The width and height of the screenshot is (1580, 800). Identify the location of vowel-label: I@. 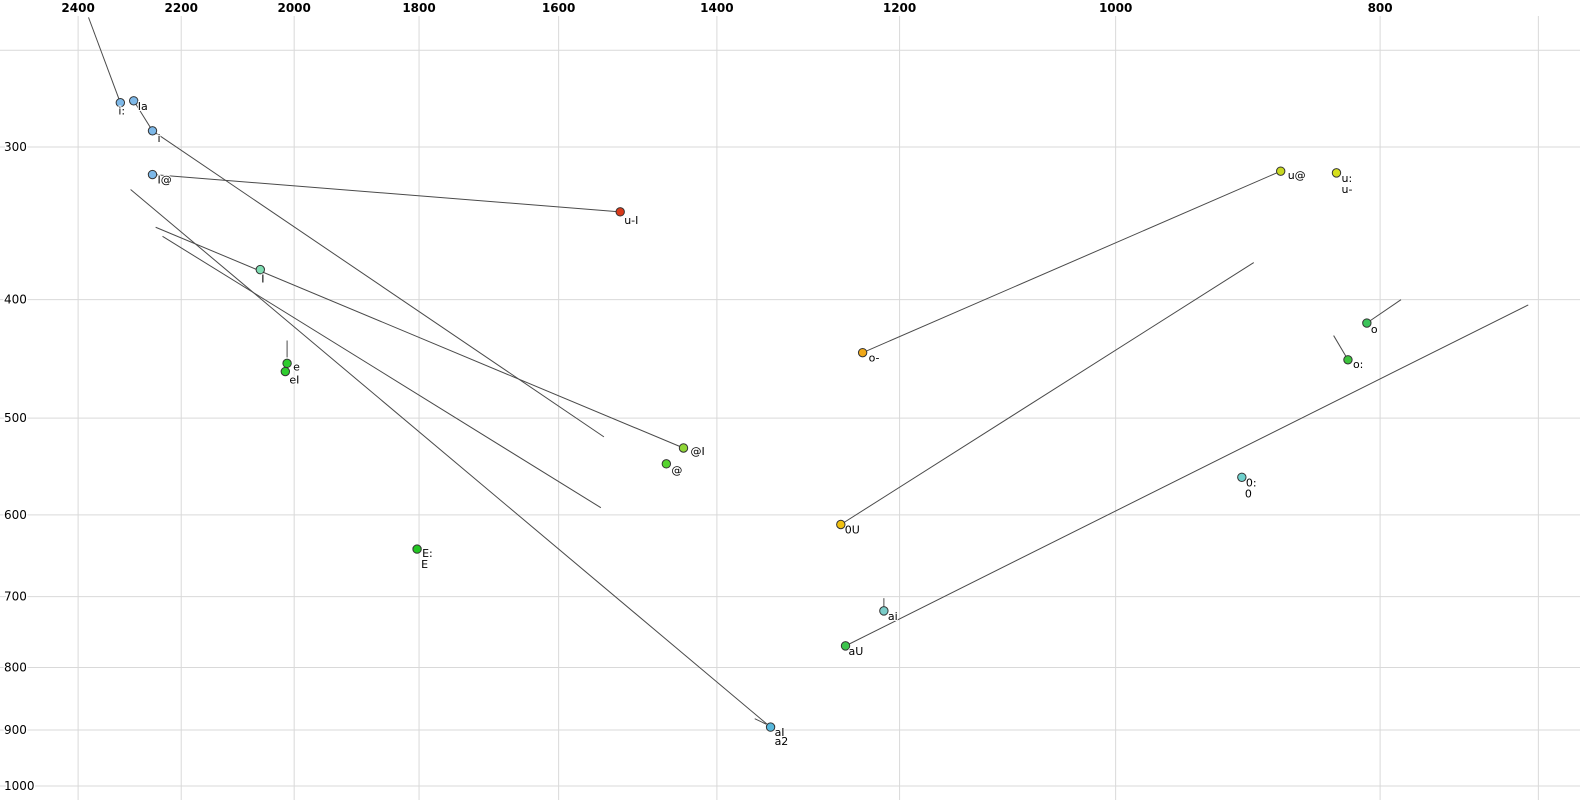
(164, 180).